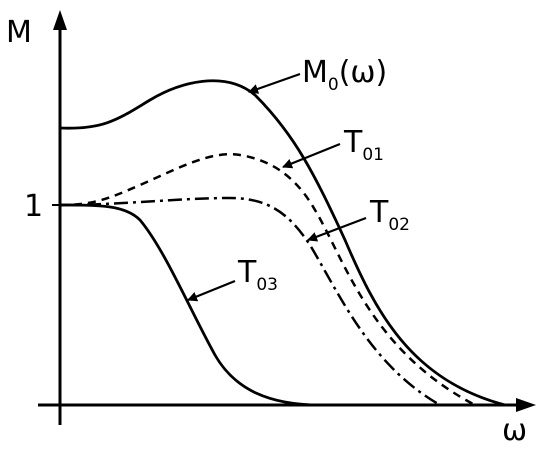 The width and height of the screenshot is (550, 453). Describe the element at coordinates (373, 155) in the screenshot. I see `t01-label-sub: 01` at that location.